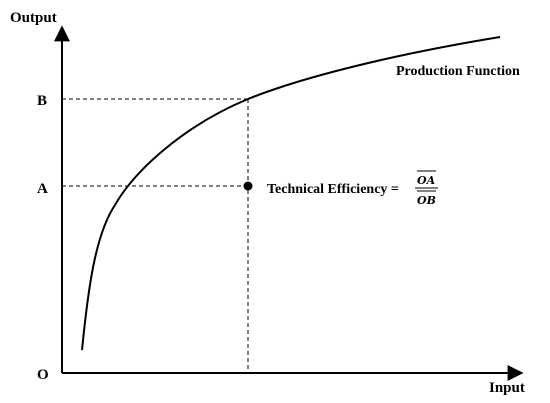 The height and width of the screenshot is (403, 550). What do you see at coordinates (426, 200) in the screenshot?
I see `efficiency-denominator: OB` at bounding box center [426, 200].